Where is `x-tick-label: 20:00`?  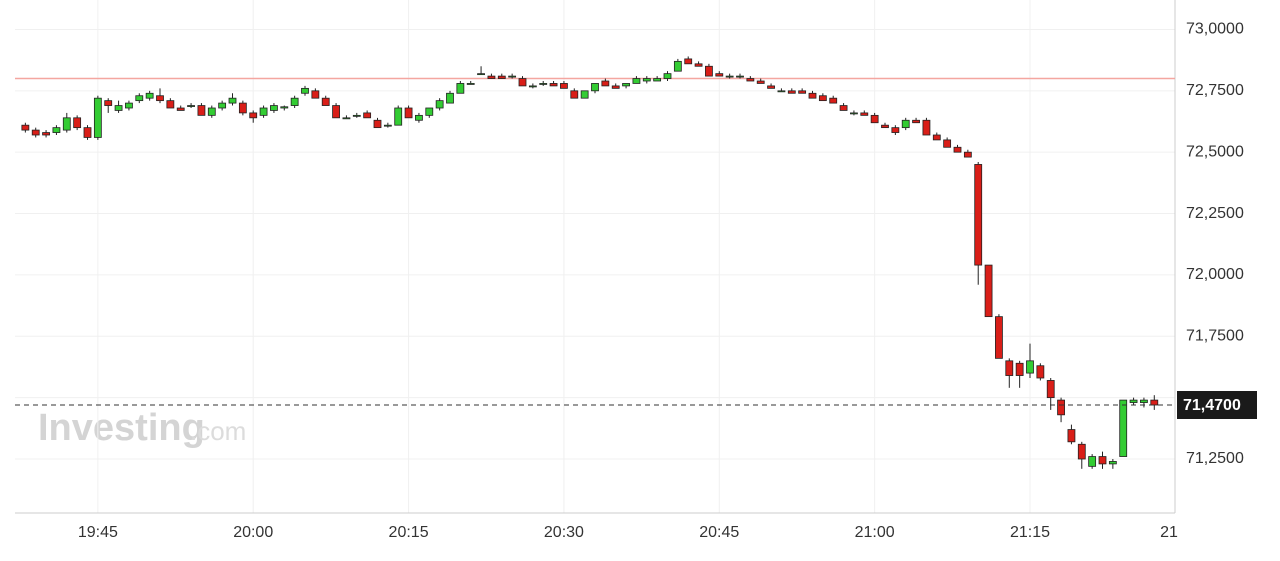 x-tick-label: 20:00 is located at coordinates (253, 532).